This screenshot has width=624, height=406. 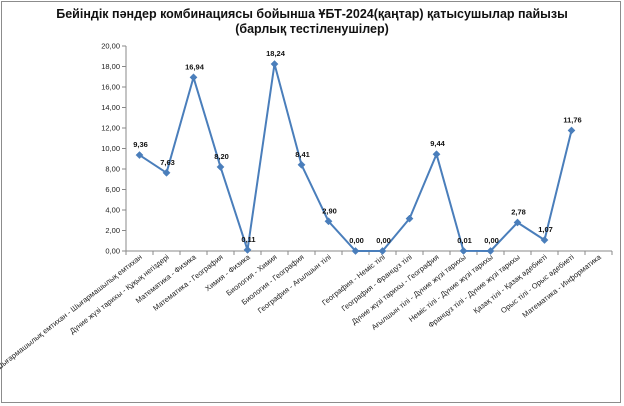 I want to click on y-tick-label: 2,00, so click(x=112, y=230).